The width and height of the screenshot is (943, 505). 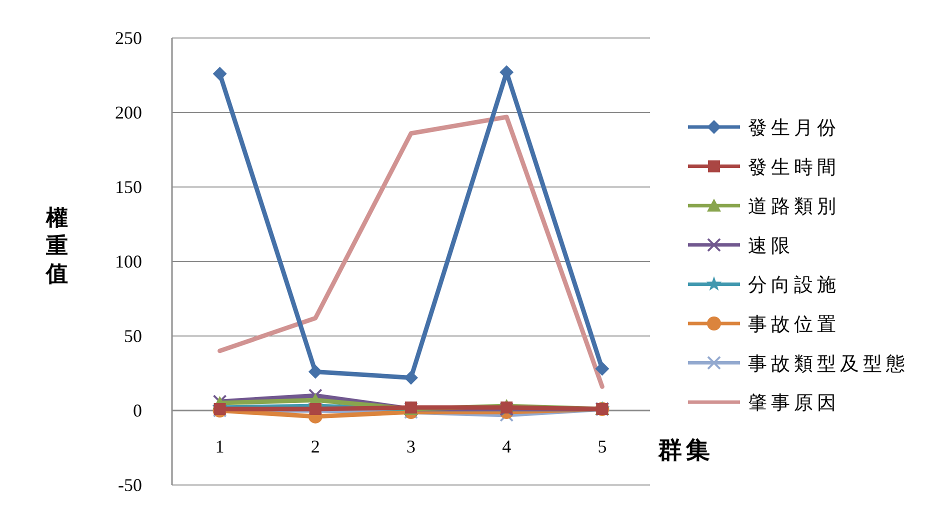 What do you see at coordinates (794, 325) in the screenshot?
I see `legend-label: 事故位置` at bounding box center [794, 325].